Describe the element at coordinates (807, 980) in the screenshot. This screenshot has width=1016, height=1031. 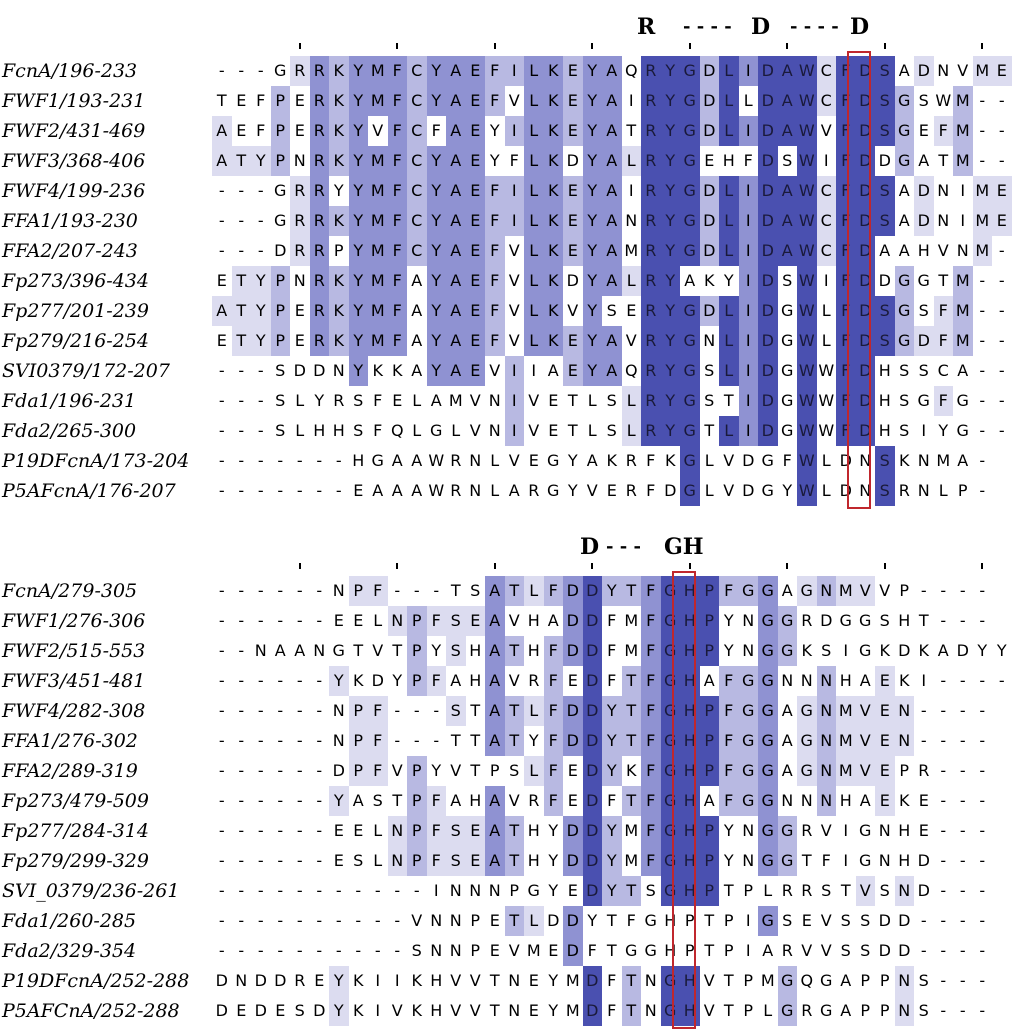
I see `residue: Q` at that location.